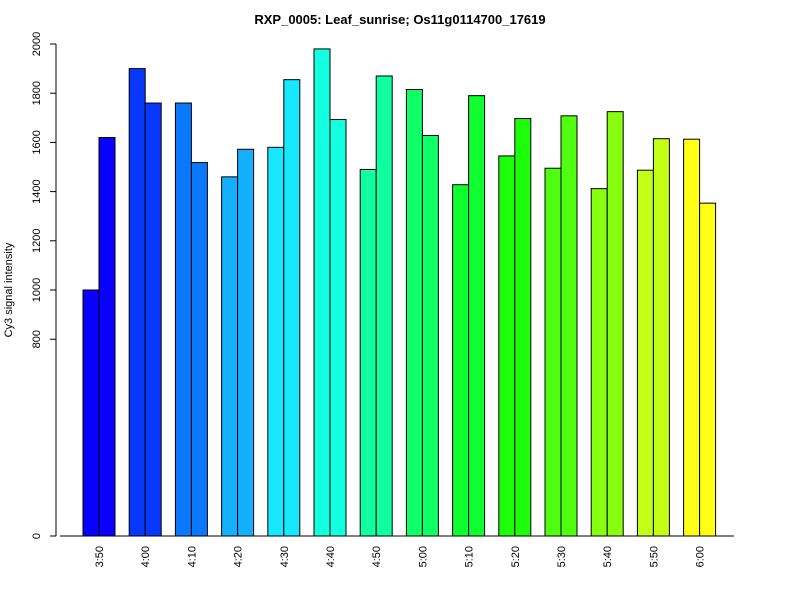 The image size is (800, 600). Describe the element at coordinates (562, 556) in the screenshot. I see `x-tick-label: 5:30` at that location.